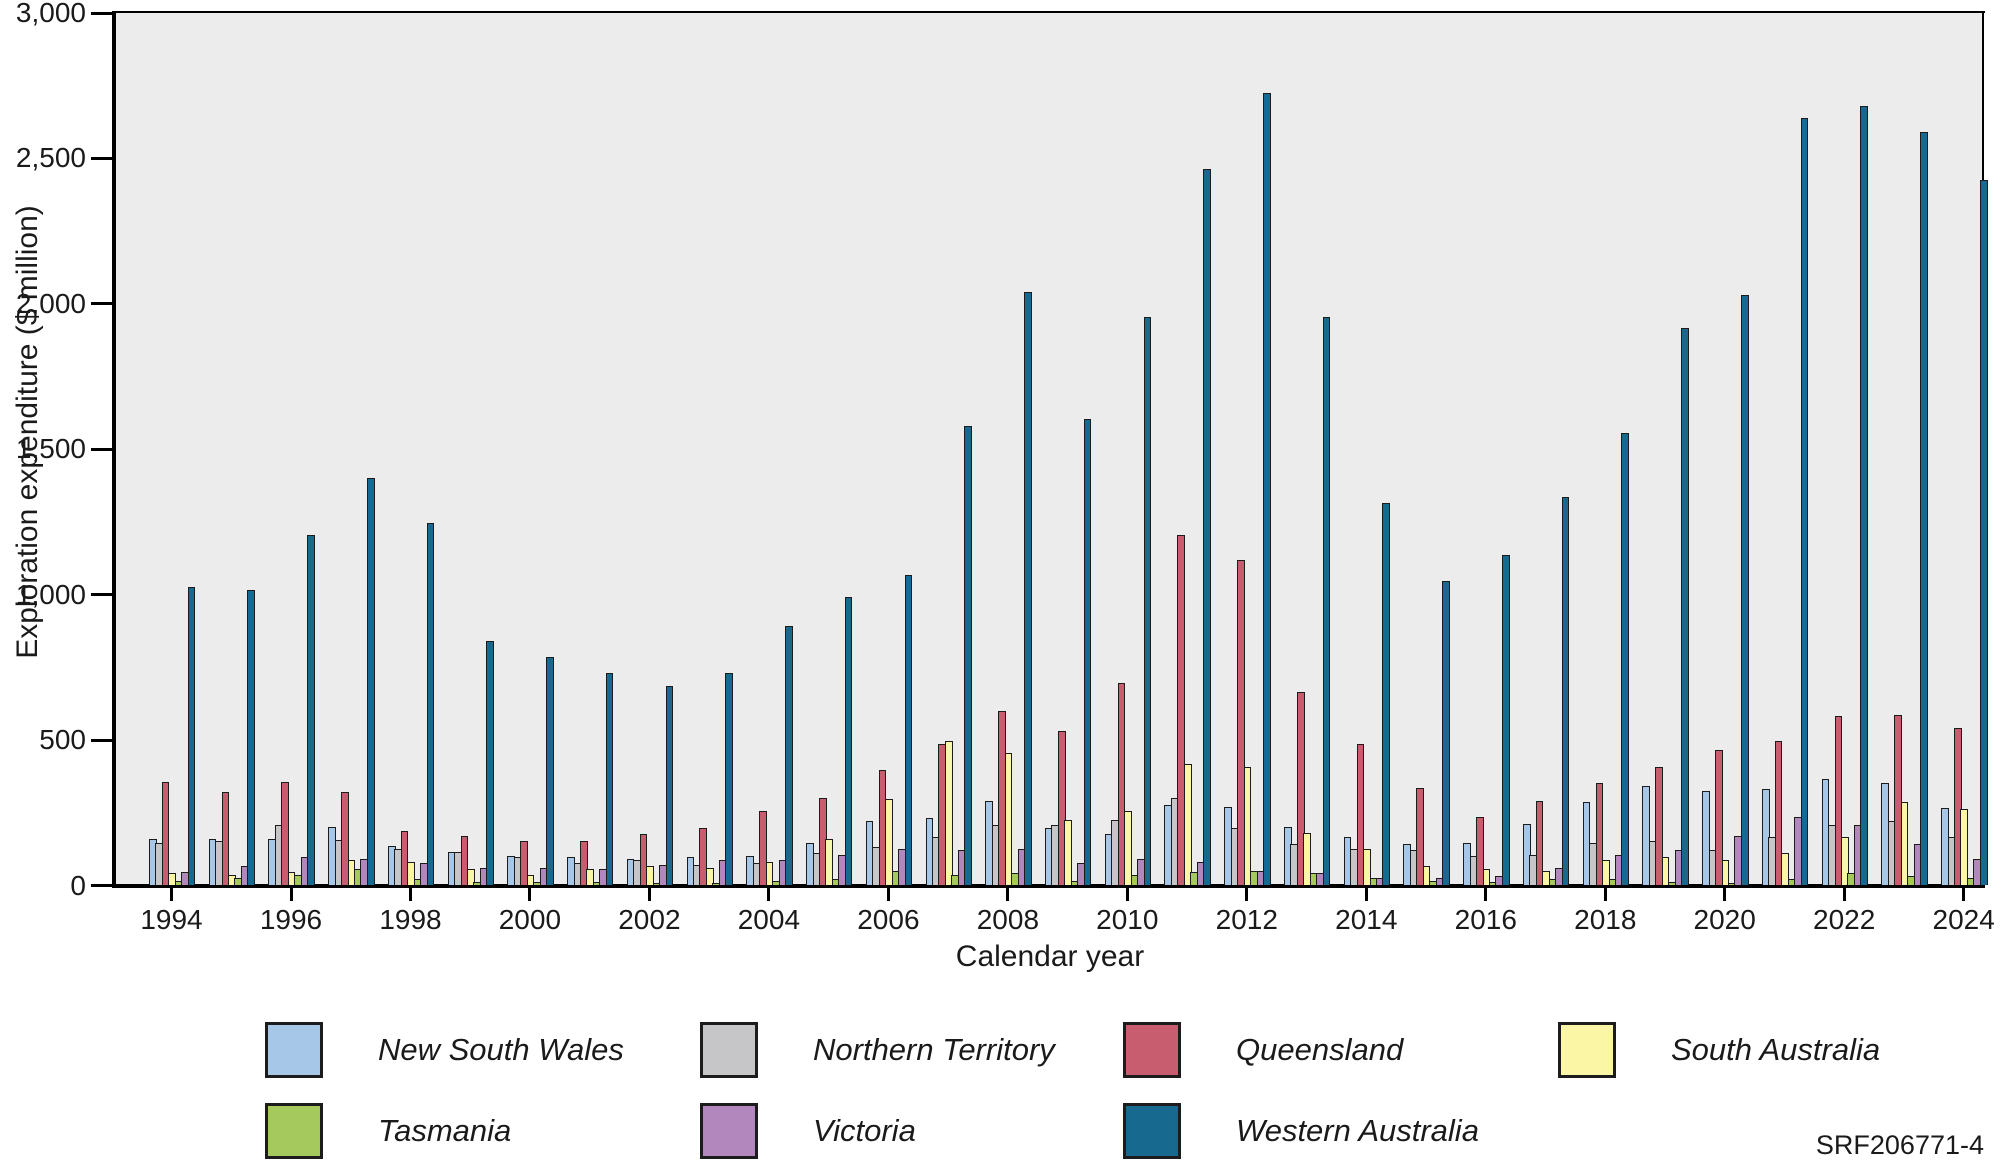 The image size is (2000, 1170). I want to click on bar-south-australia-2014, so click(1367, 866).